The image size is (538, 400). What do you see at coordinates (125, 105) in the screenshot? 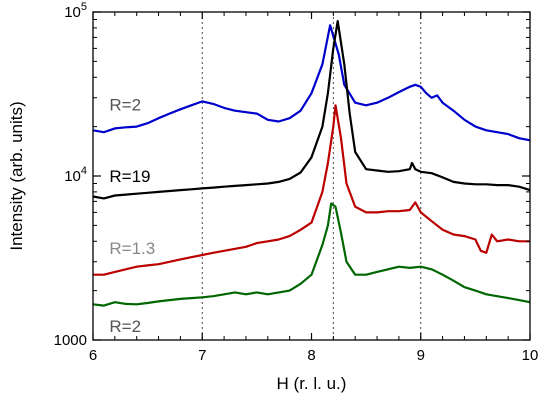
I see `series-label-0: R=2` at bounding box center [125, 105].